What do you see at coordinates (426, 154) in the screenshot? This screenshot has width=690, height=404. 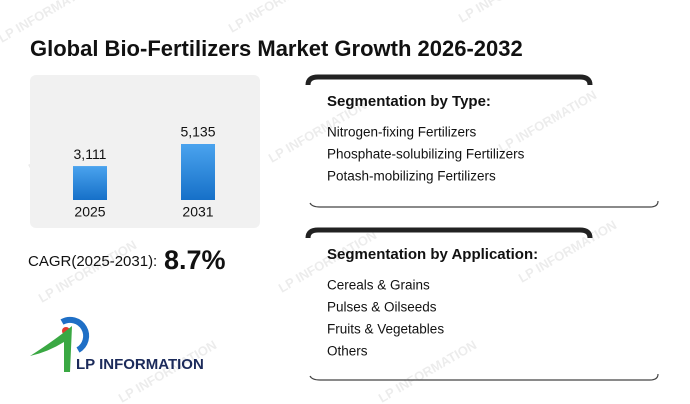 I see `segment-item: Phosphate-solubilizing Fertilizers` at bounding box center [426, 154].